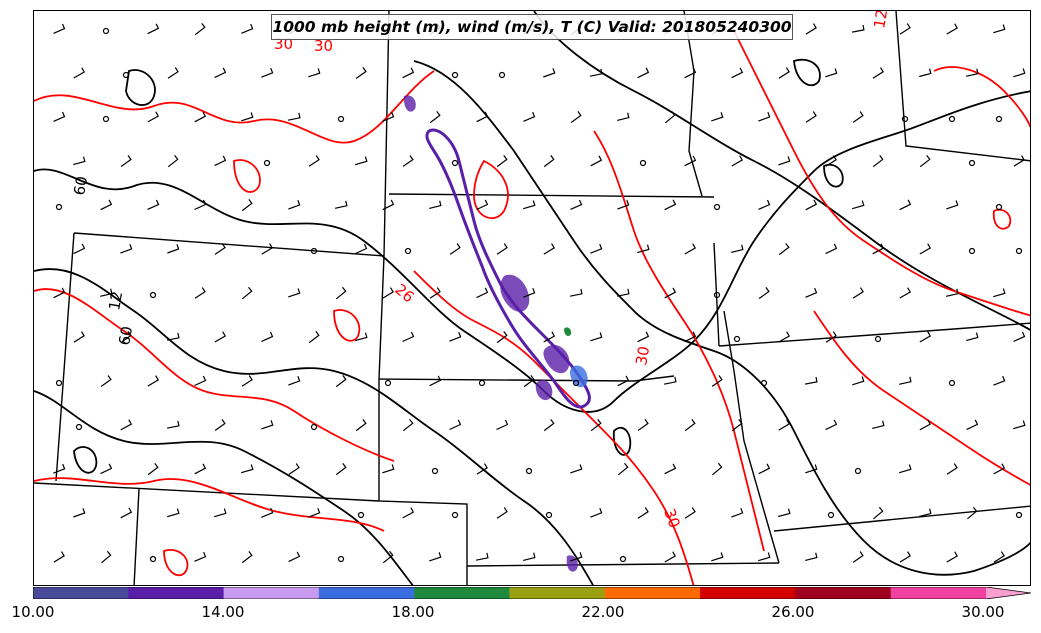  I want to click on colorbar-tick-label: 14.00, so click(223, 612).